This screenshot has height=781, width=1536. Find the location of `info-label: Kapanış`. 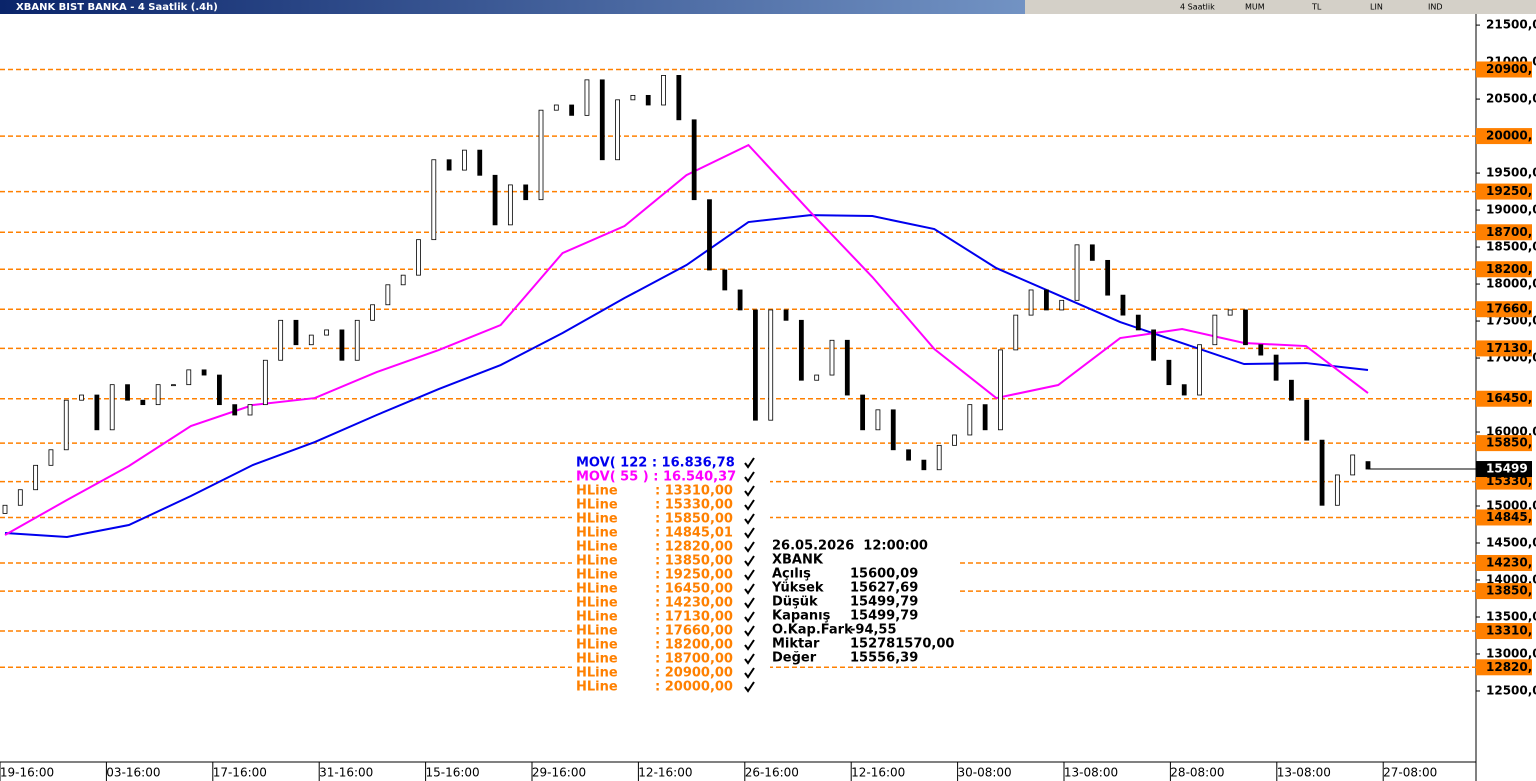

info-label: Kapanış is located at coordinates (801, 616).